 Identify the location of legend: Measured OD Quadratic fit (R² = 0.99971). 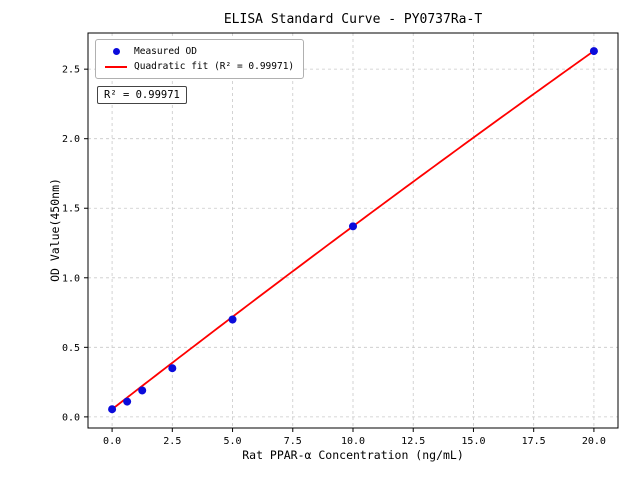
(200, 59).